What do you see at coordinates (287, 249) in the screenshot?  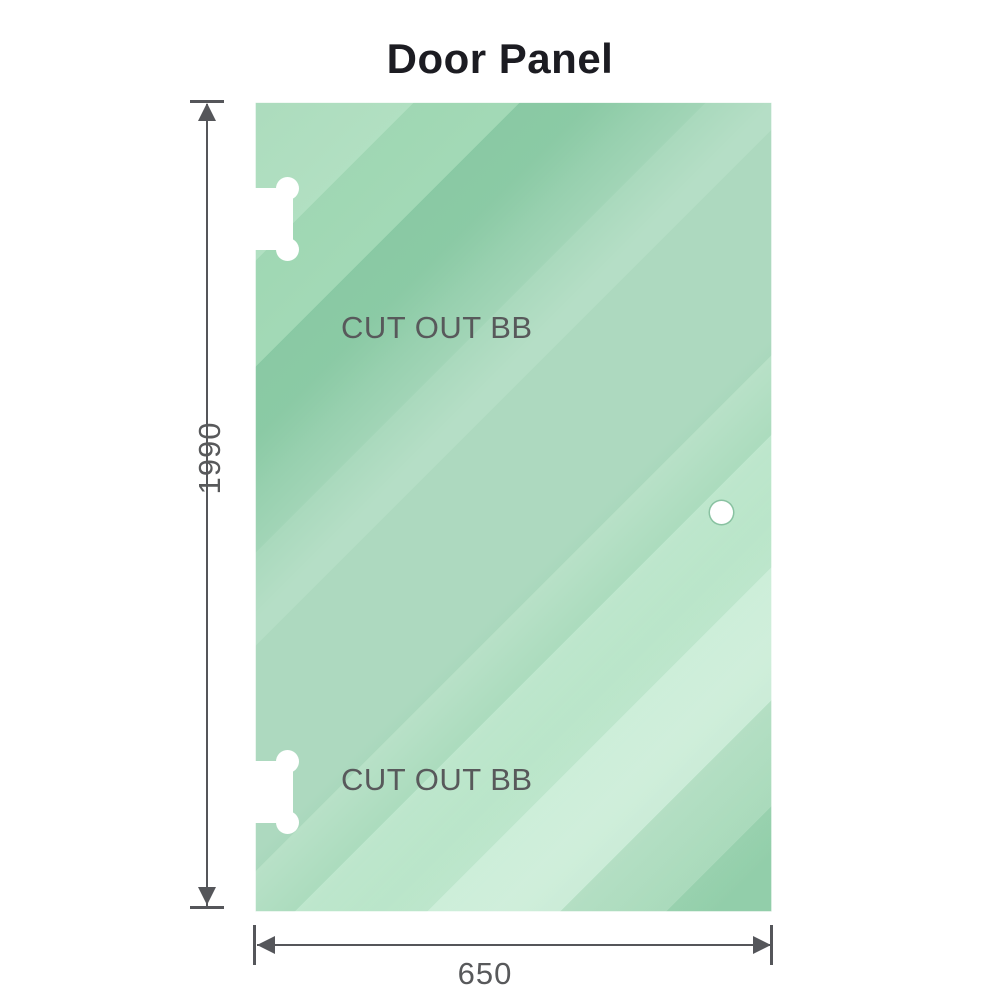 I see `cut-out-top-lobe-lower` at bounding box center [287, 249].